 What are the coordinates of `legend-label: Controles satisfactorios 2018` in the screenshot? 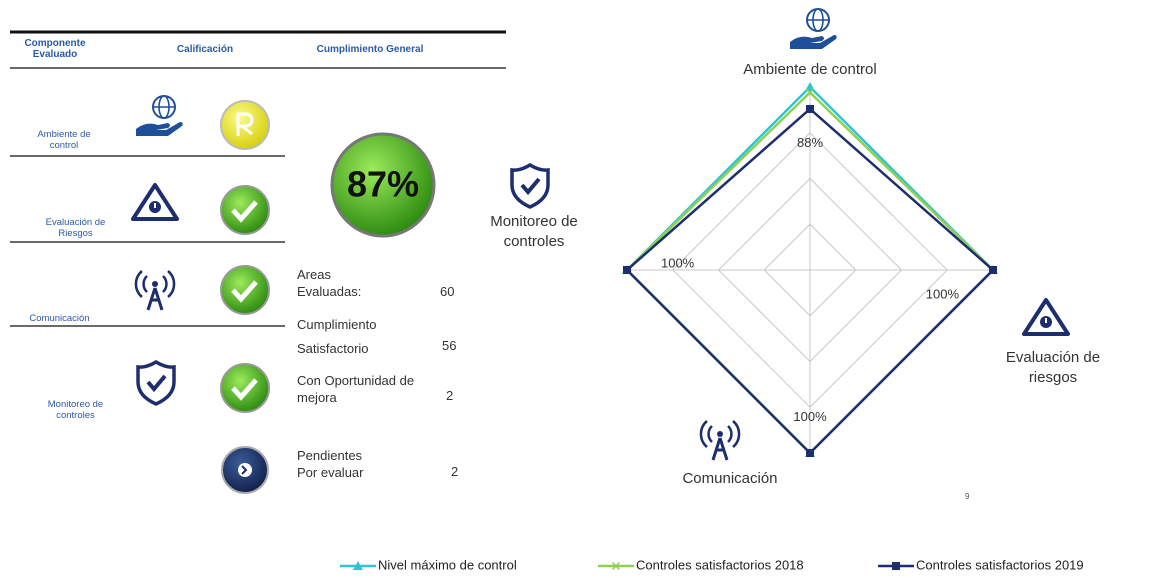 It's located at (720, 564).